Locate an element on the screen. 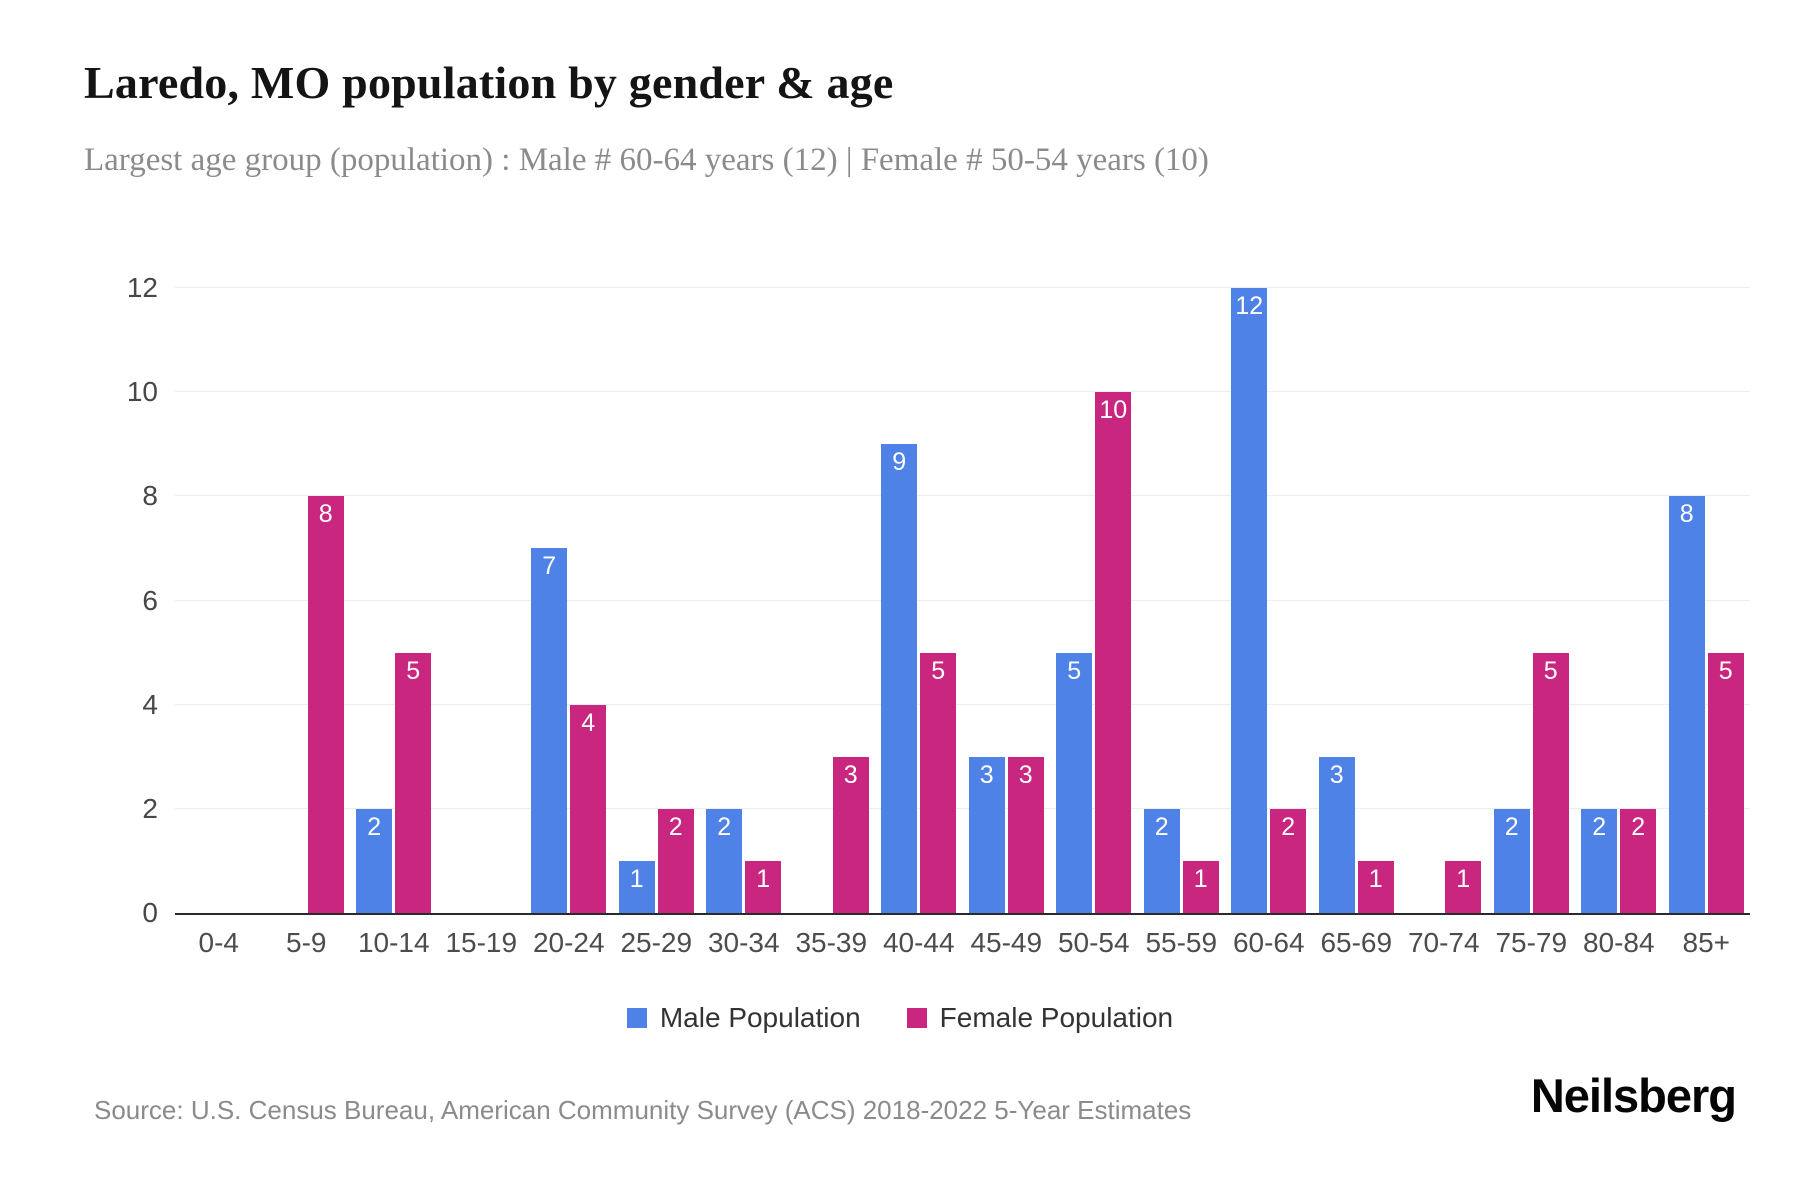 Image resolution: width=1800 pixels, height=1200 pixels. bar-group-80-84: 2 2 80-84 is located at coordinates (1619, 624).